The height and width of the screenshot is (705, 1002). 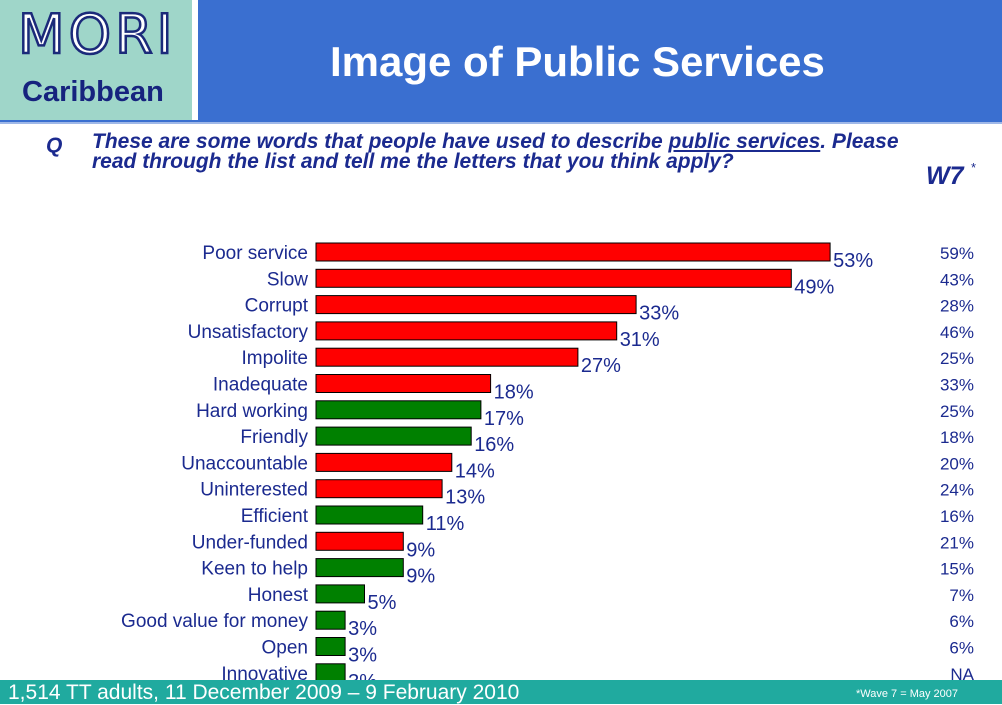 What do you see at coordinates (274, 358) in the screenshot?
I see `category-label: Impolite` at bounding box center [274, 358].